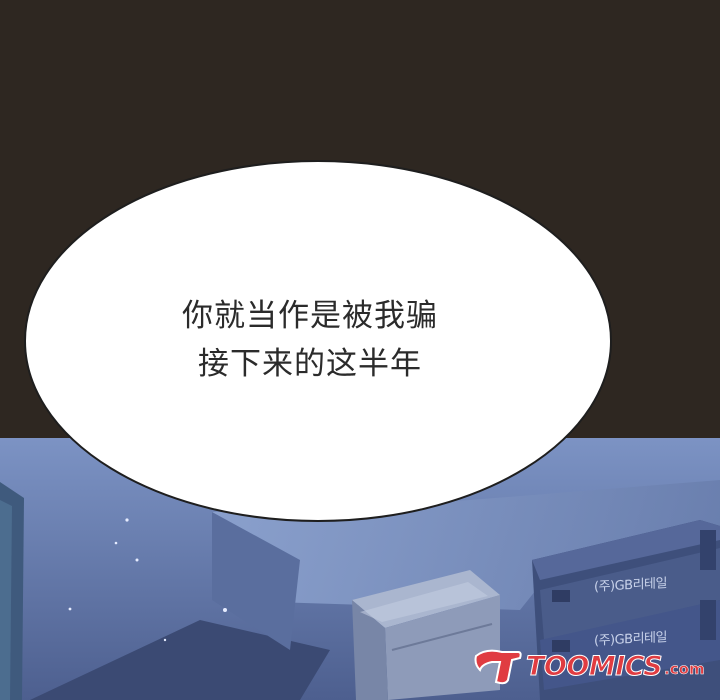  What do you see at coordinates (310, 316) in the screenshot?
I see `speech-line-1: 你就当作是被我骗` at bounding box center [310, 316].